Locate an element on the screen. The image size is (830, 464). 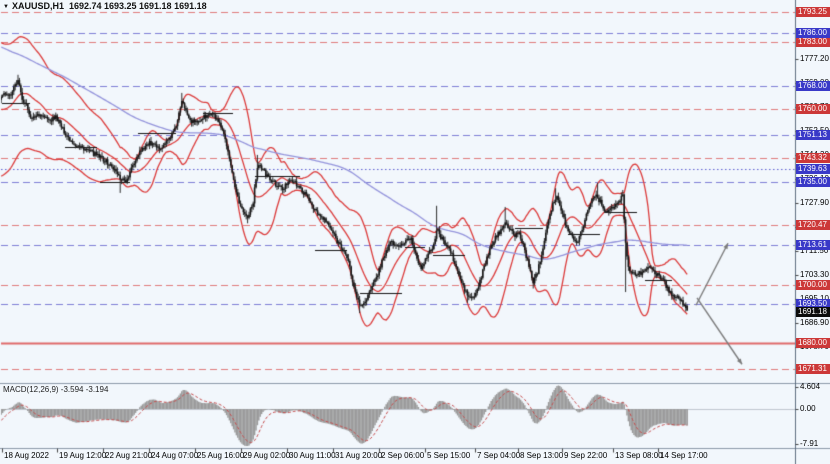
price-axis is located at coordinates (813, 224).